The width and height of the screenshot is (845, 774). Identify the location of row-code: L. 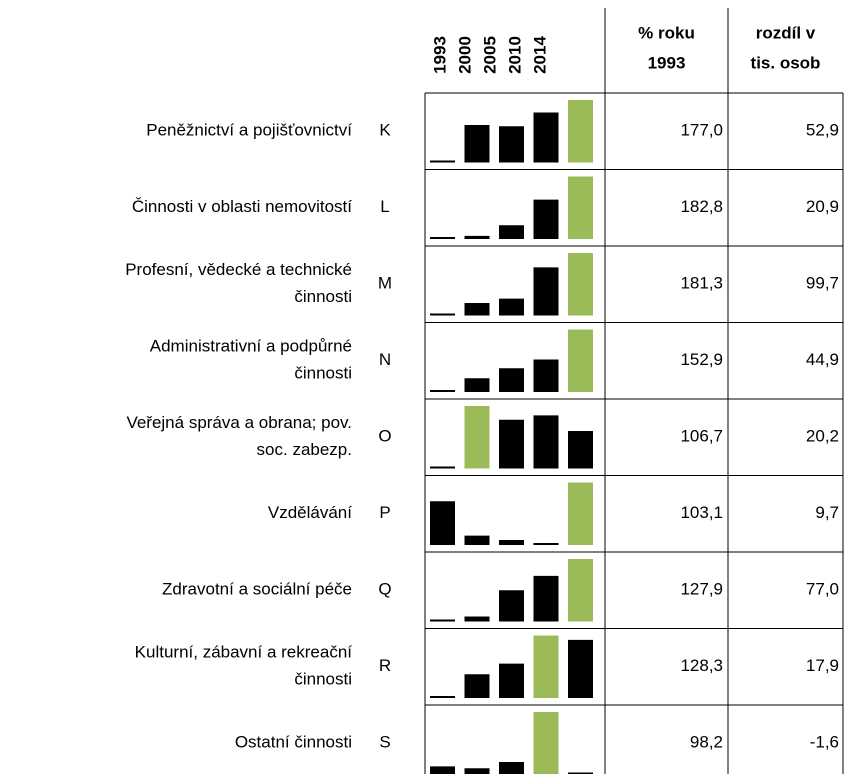
(384, 206).